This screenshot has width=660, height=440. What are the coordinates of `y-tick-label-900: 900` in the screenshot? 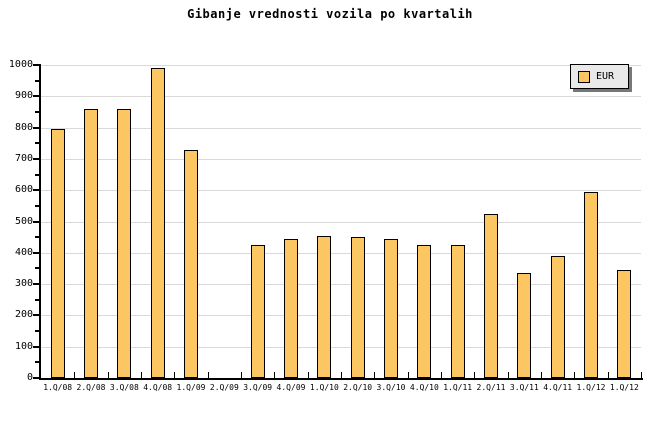 It's located at (23, 96).